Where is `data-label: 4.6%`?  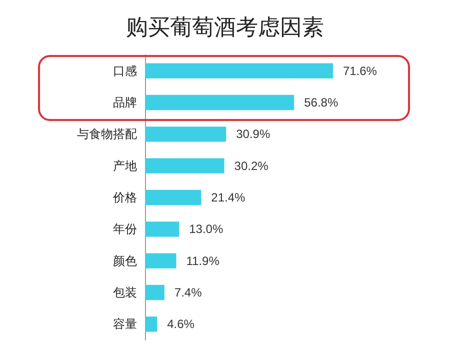 data-label: 4.6% is located at coordinates (181, 324).